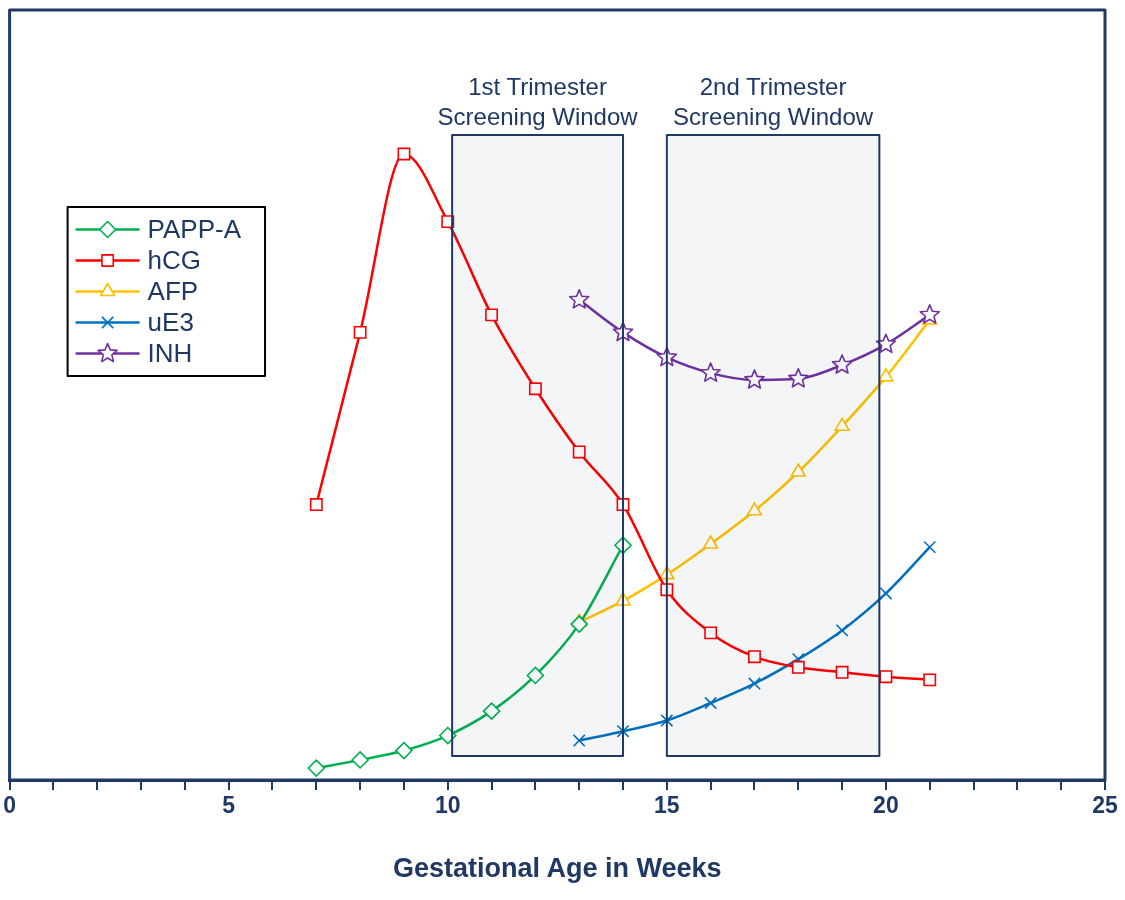 Image resolution: width=1125 pixels, height=900 pixels. What do you see at coordinates (9, 805) in the screenshot?
I see `x-tick-label: 0` at bounding box center [9, 805].